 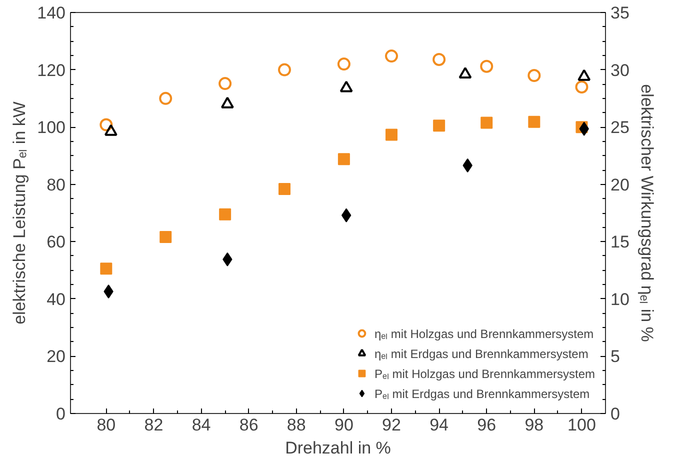 I want to click on y2-tick-label: 10, so click(x=620, y=299).